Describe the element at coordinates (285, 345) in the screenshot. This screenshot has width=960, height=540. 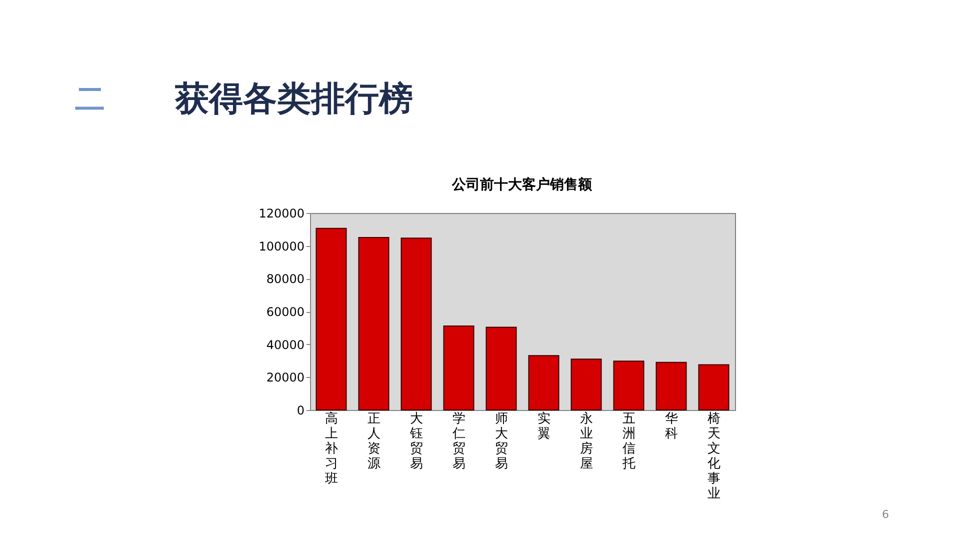
I see `y-tick-label: 40000` at that location.